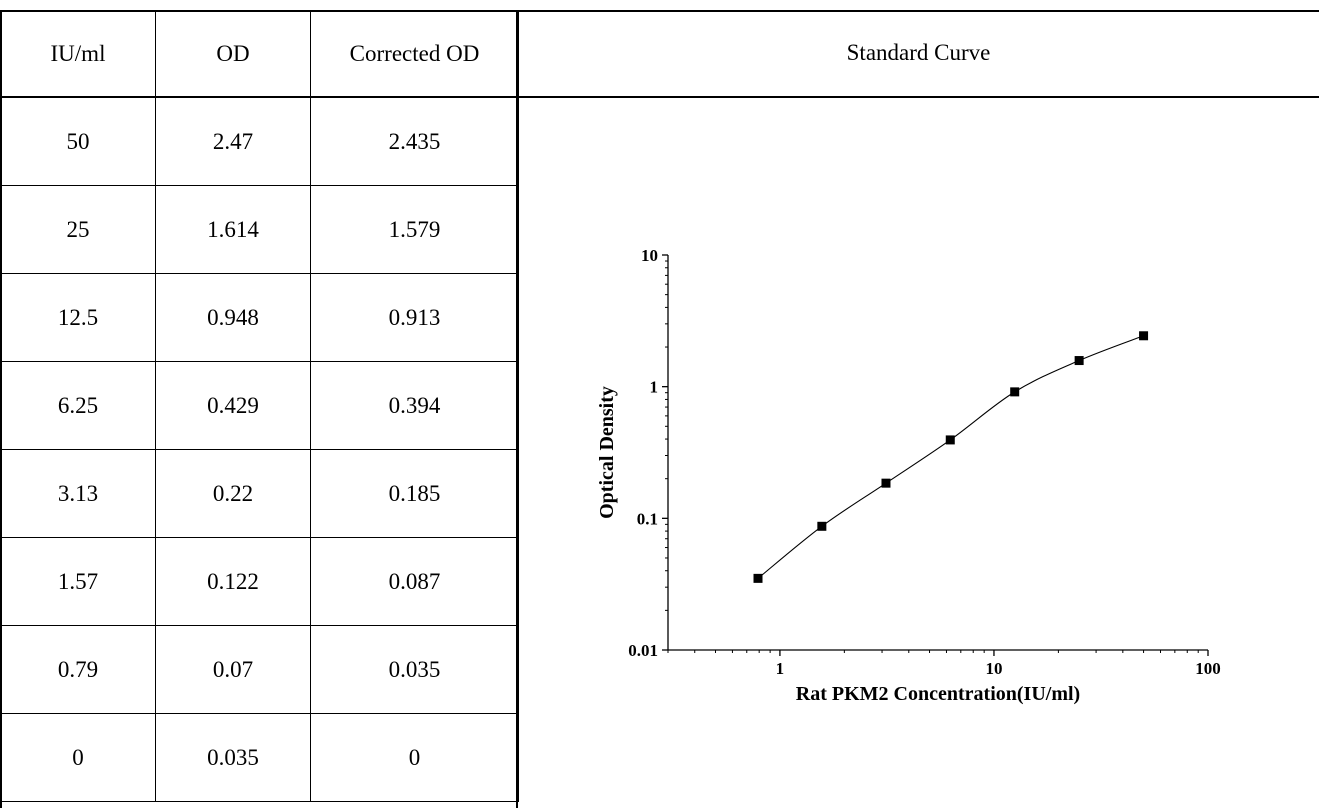  I want to click on y-tick-label: 1, so click(654, 387).